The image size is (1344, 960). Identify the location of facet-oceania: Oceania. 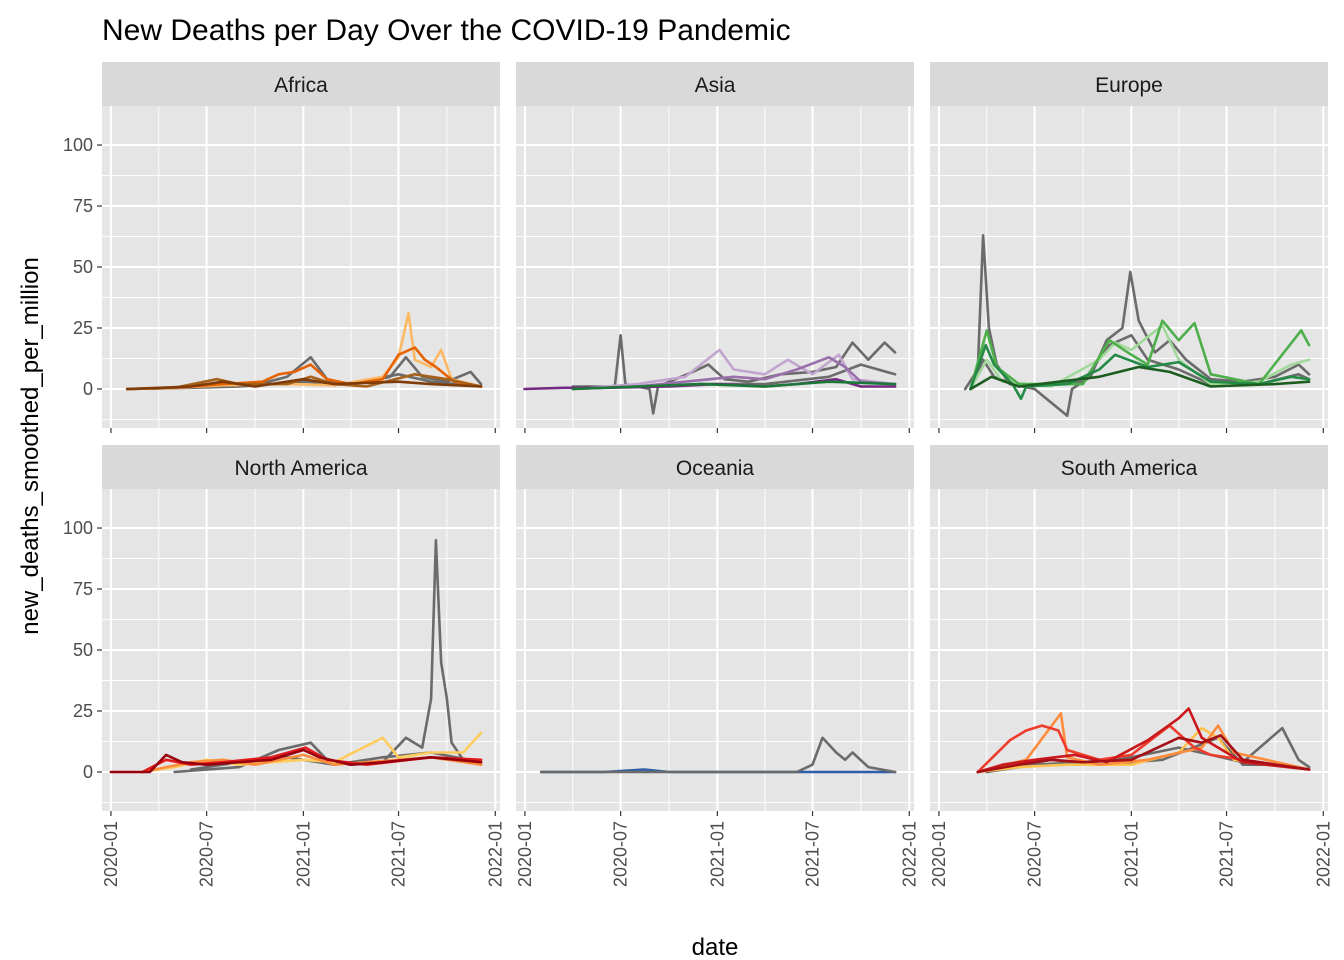
(715, 628).